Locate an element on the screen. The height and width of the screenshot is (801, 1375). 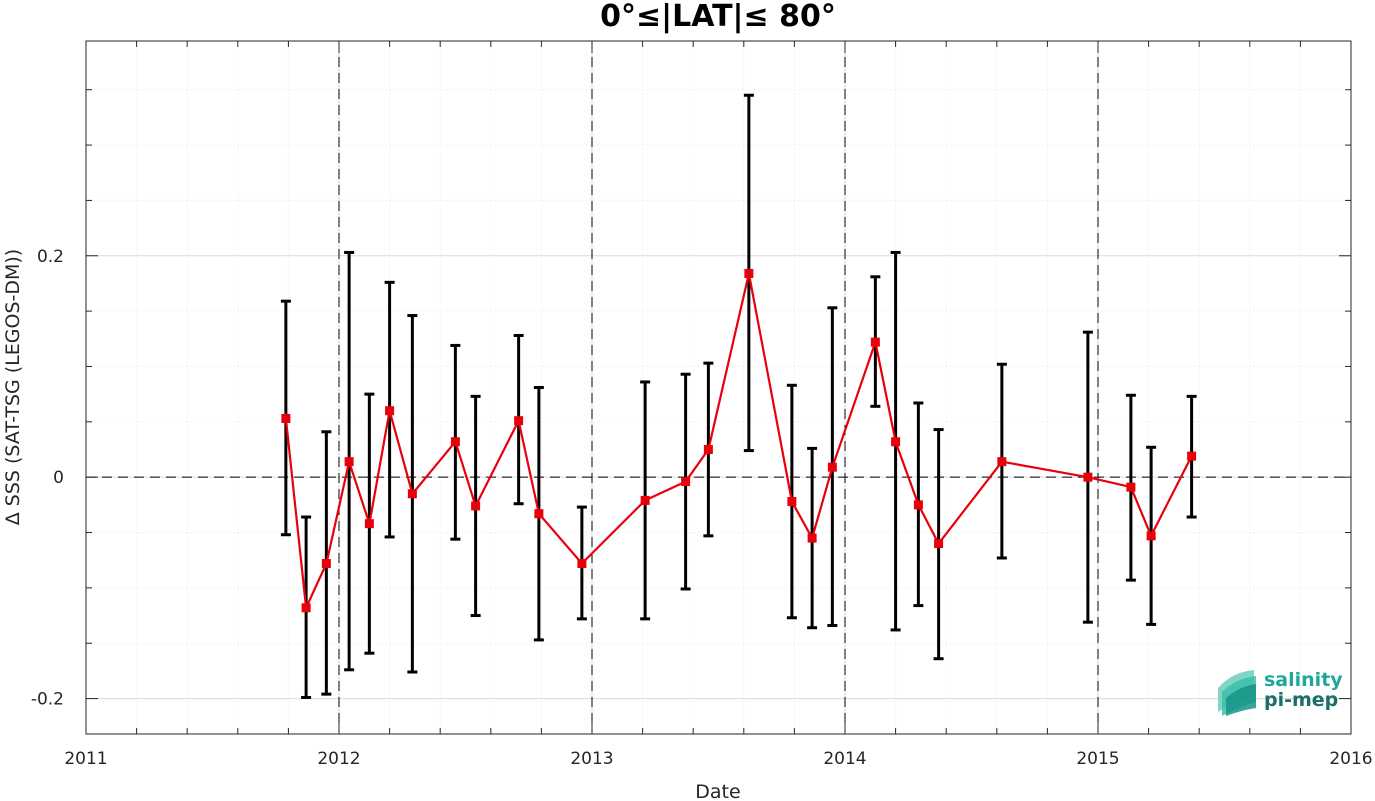
logo-waves-icon is located at coordinates (1237, 693).